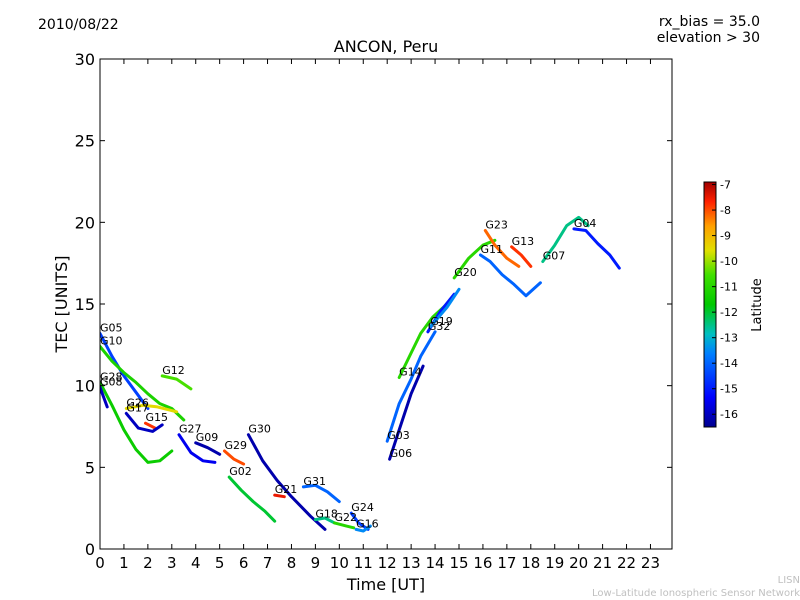  I want to click on y-tick-label: 25, so click(85, 141).